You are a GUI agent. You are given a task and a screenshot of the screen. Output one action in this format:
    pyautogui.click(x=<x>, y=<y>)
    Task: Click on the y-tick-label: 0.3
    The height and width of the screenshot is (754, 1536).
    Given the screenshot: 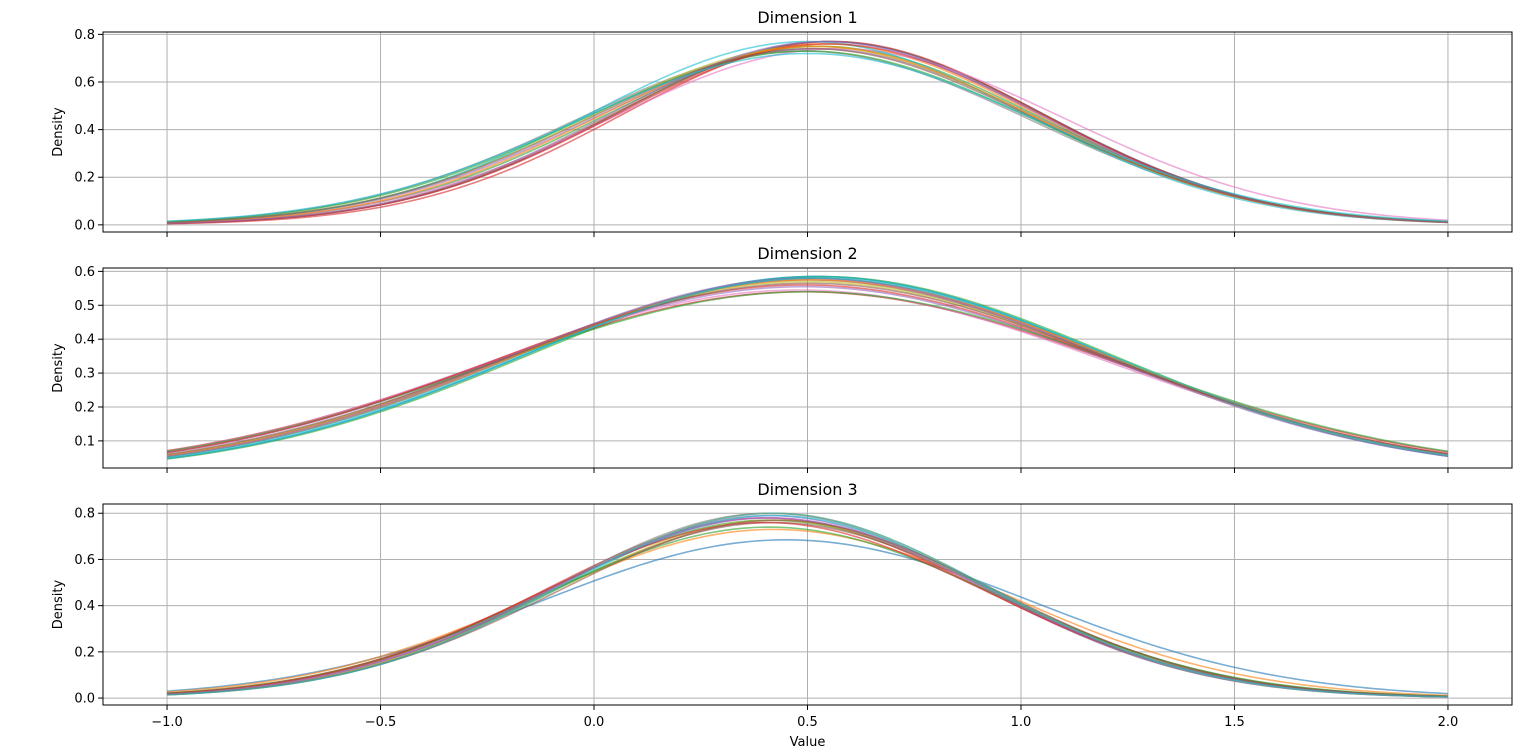 What is the action you would take?
    pyautogui.click(x=84, y=374)
    